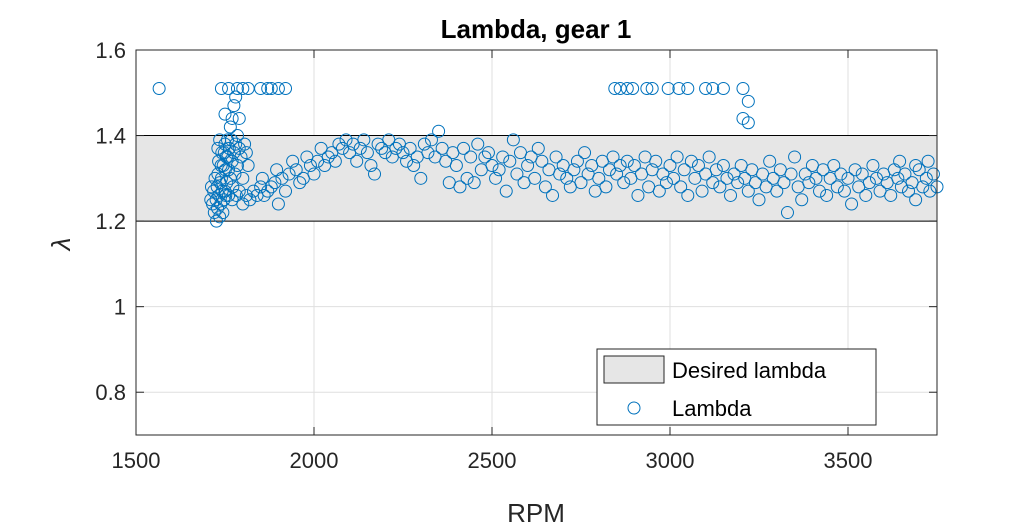 The width and height of the screenshot is (1035, 531). What do you see at coordinates (634, 369) in the screenshot?
I see `legend-swatch-desired-lambda` at bounding box center [634, 369].